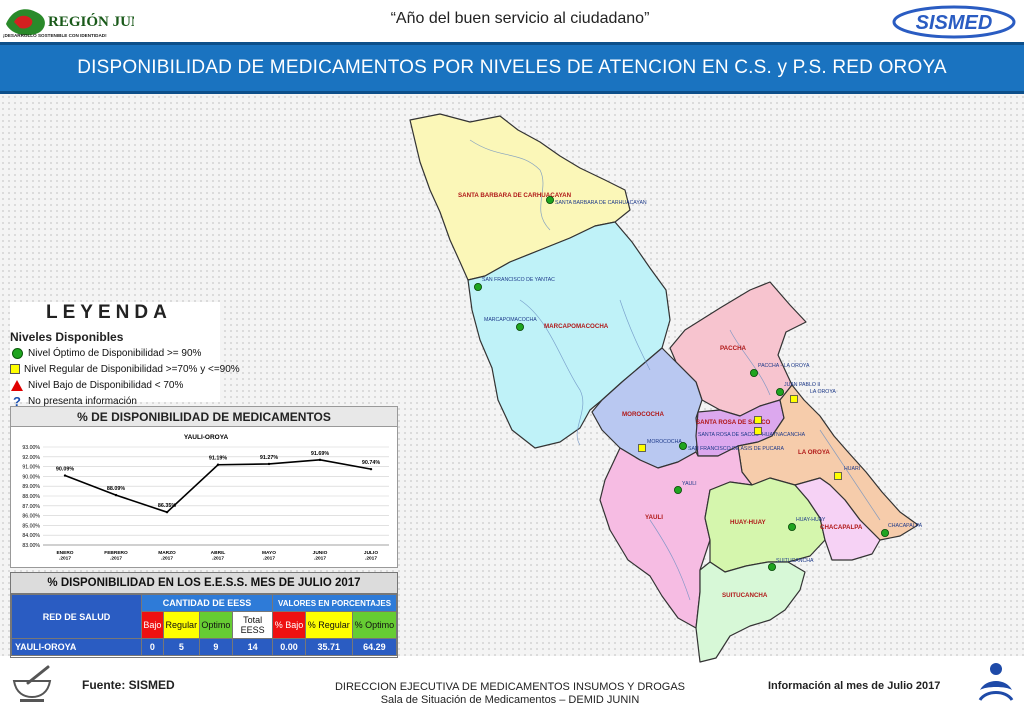 This screenshot has height=709, width=1024. Describe the element at coordinates (689, 484) in the screenshot. I see `facility-label: YAULI` at that location.